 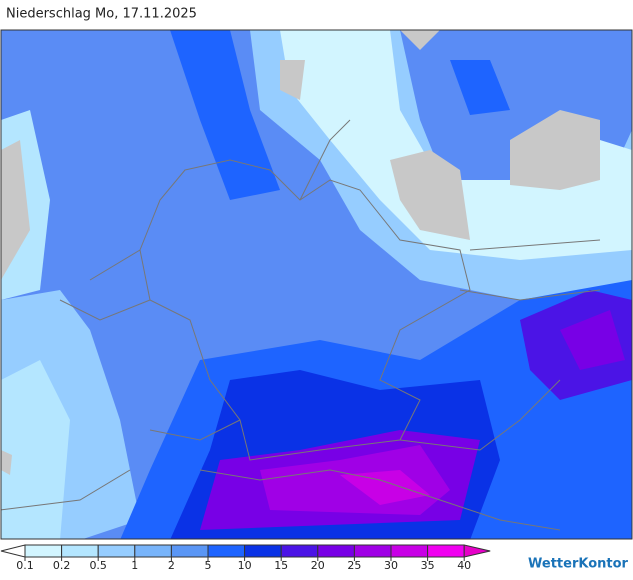 What do you see at coordinates (354, 565) in the screenshot?
I see `legend-label: 25` at bounding box center [354, 565].